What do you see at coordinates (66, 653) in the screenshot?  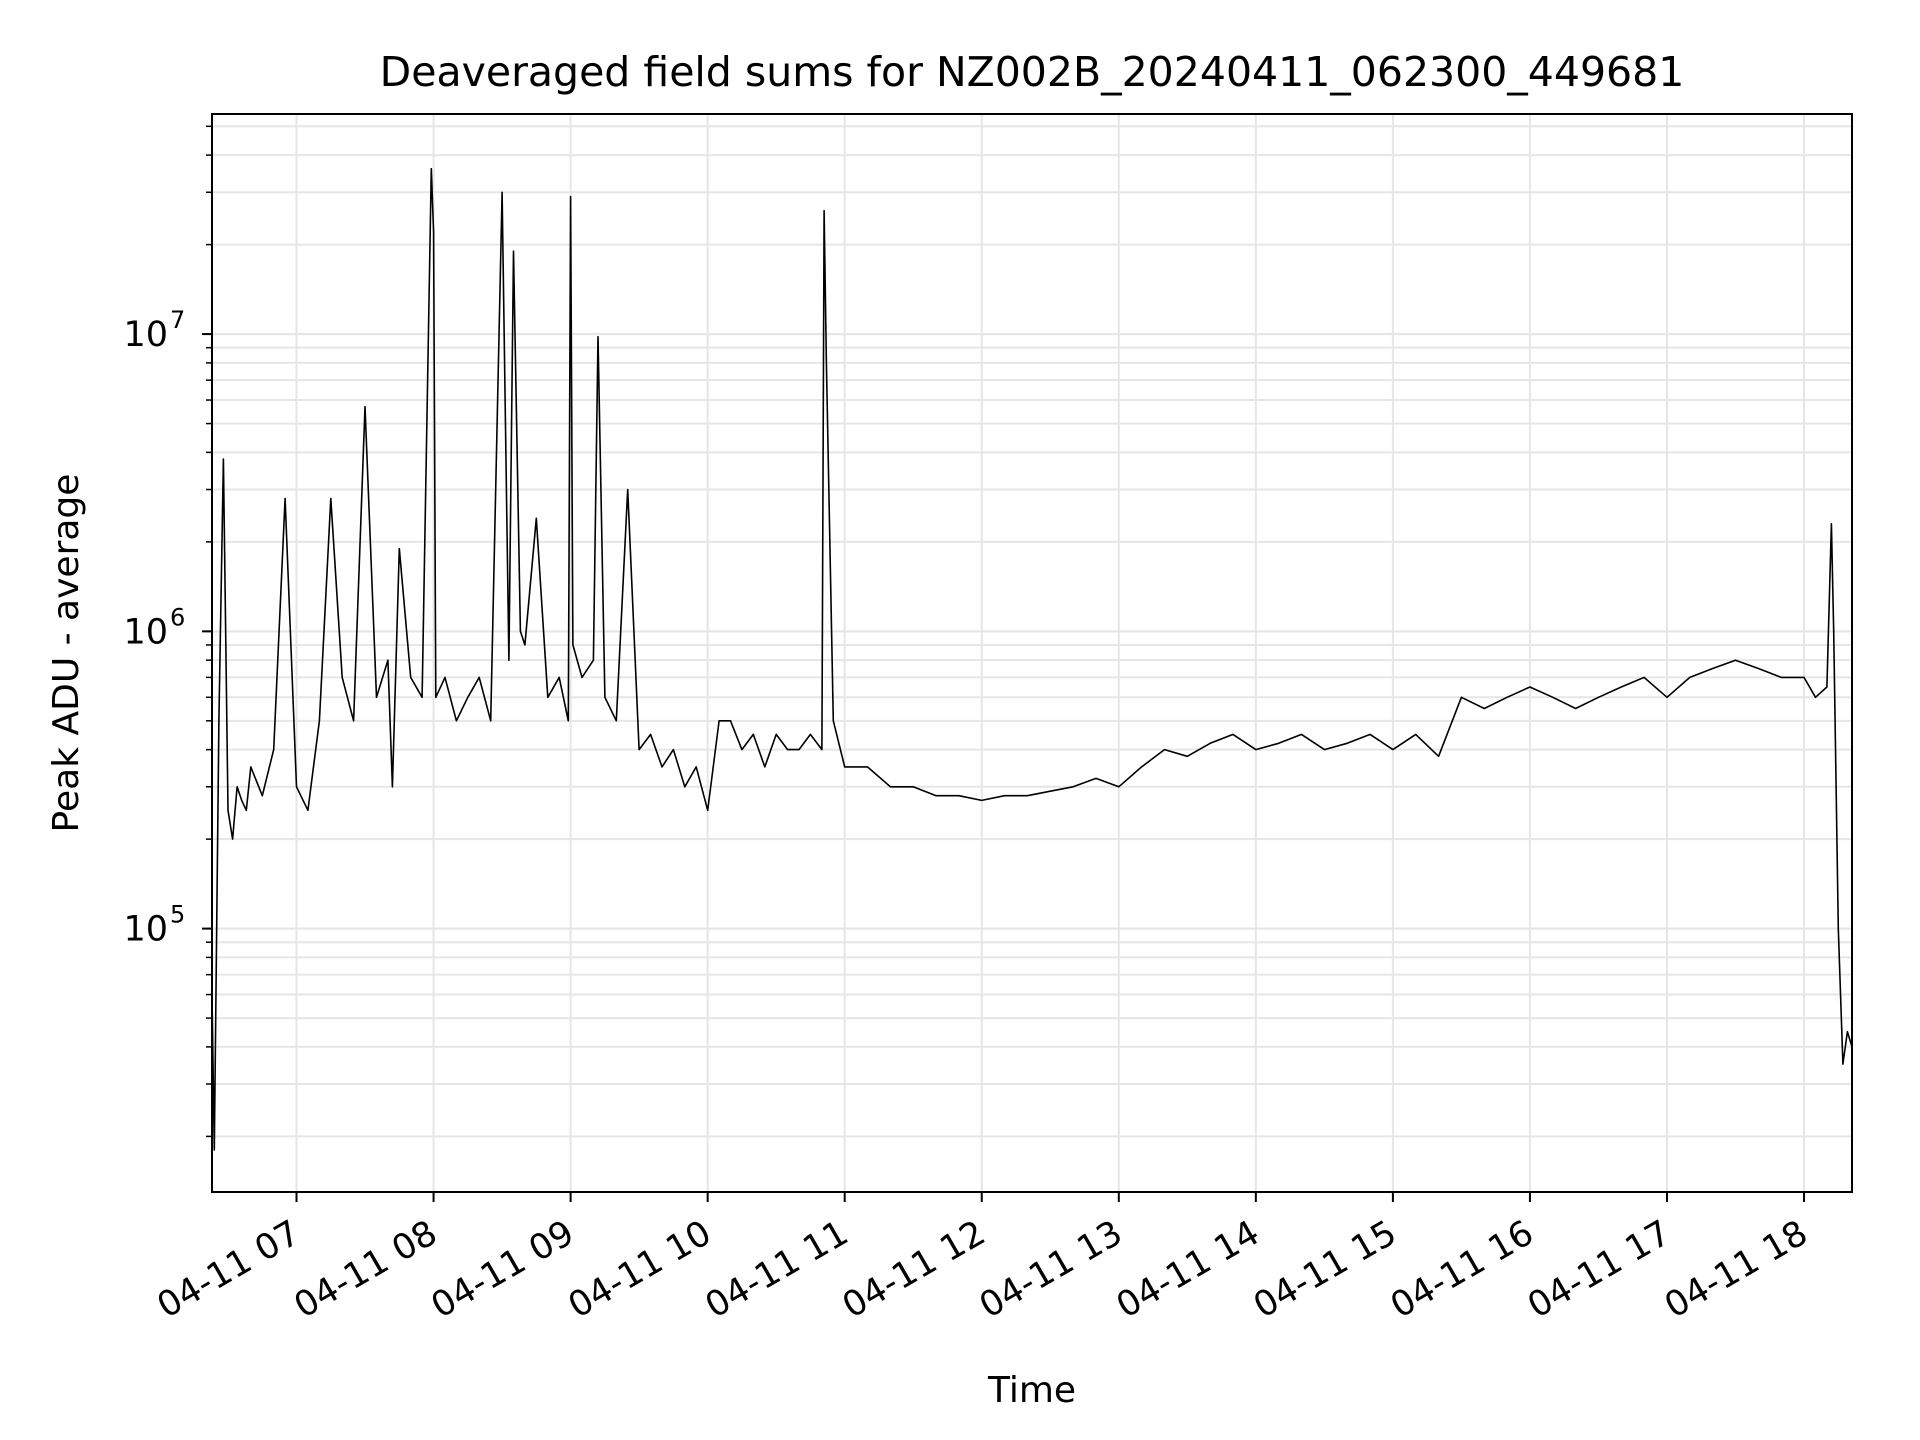 I see `y-axis-label: Peak ADU - average` at bounding box center [66, 653].